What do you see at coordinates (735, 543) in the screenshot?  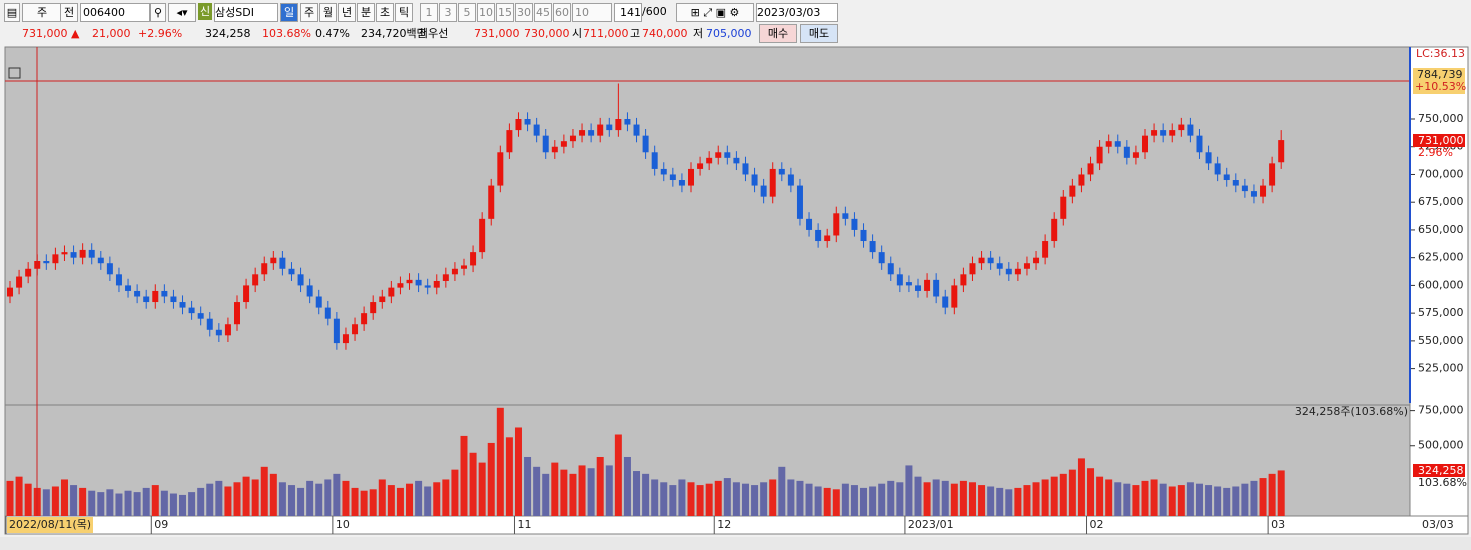 I see `scrollbar` at bounding box center [735, 543].